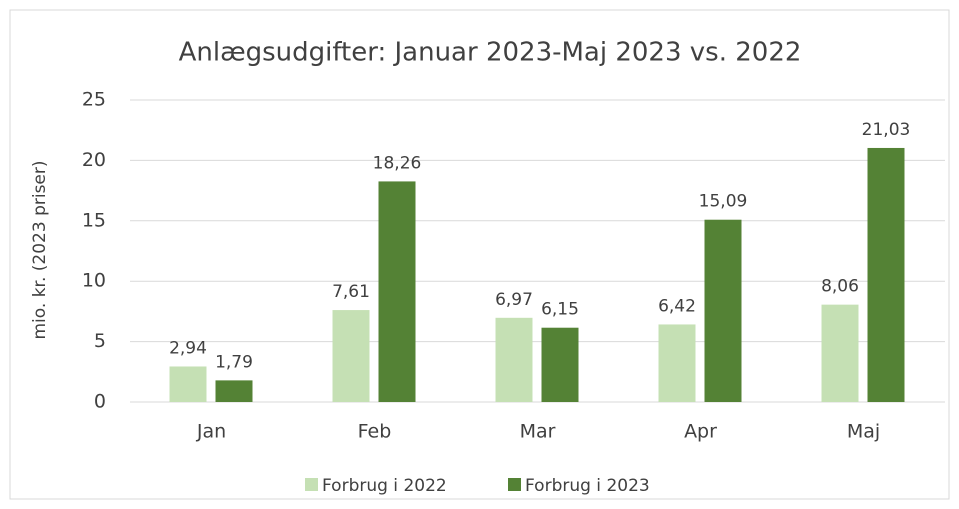 This screenshot has width=959, height=509. Describe the element at coordinates (100, 341) in the screenshot. I see `y-tick-label: 5` at that location.